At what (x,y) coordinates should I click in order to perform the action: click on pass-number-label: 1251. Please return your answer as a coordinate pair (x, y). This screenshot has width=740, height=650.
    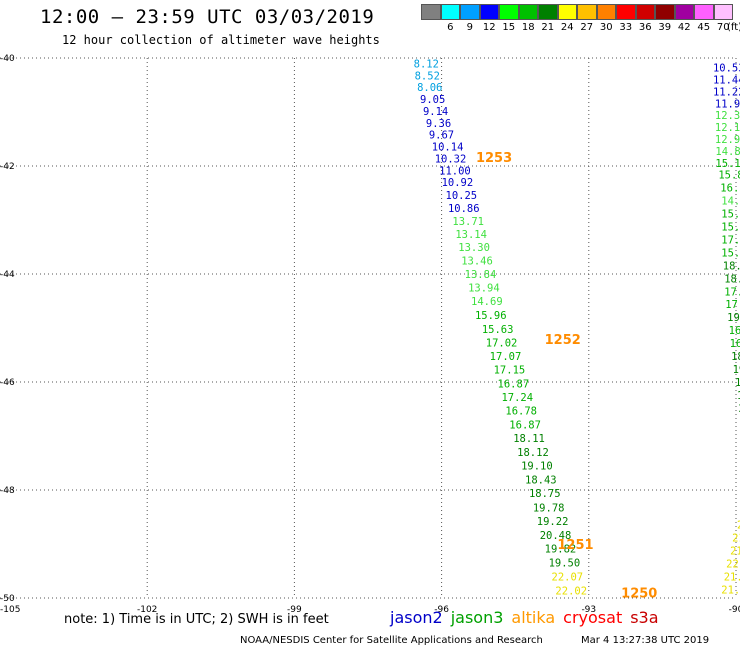
    Looking at the image, I should click on (575, 545).